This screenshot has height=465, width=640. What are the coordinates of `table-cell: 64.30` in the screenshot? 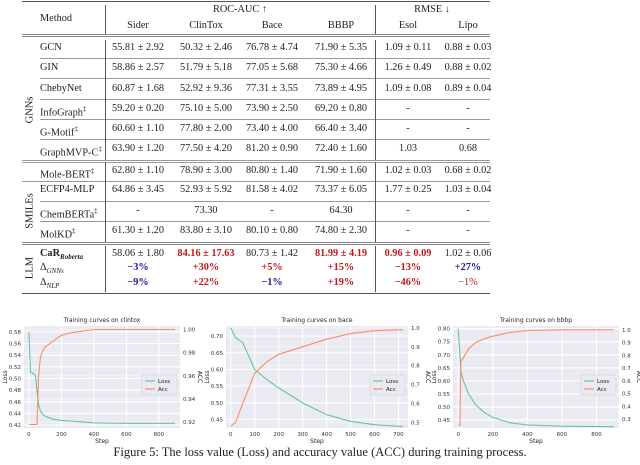 It's located at (341, 210).